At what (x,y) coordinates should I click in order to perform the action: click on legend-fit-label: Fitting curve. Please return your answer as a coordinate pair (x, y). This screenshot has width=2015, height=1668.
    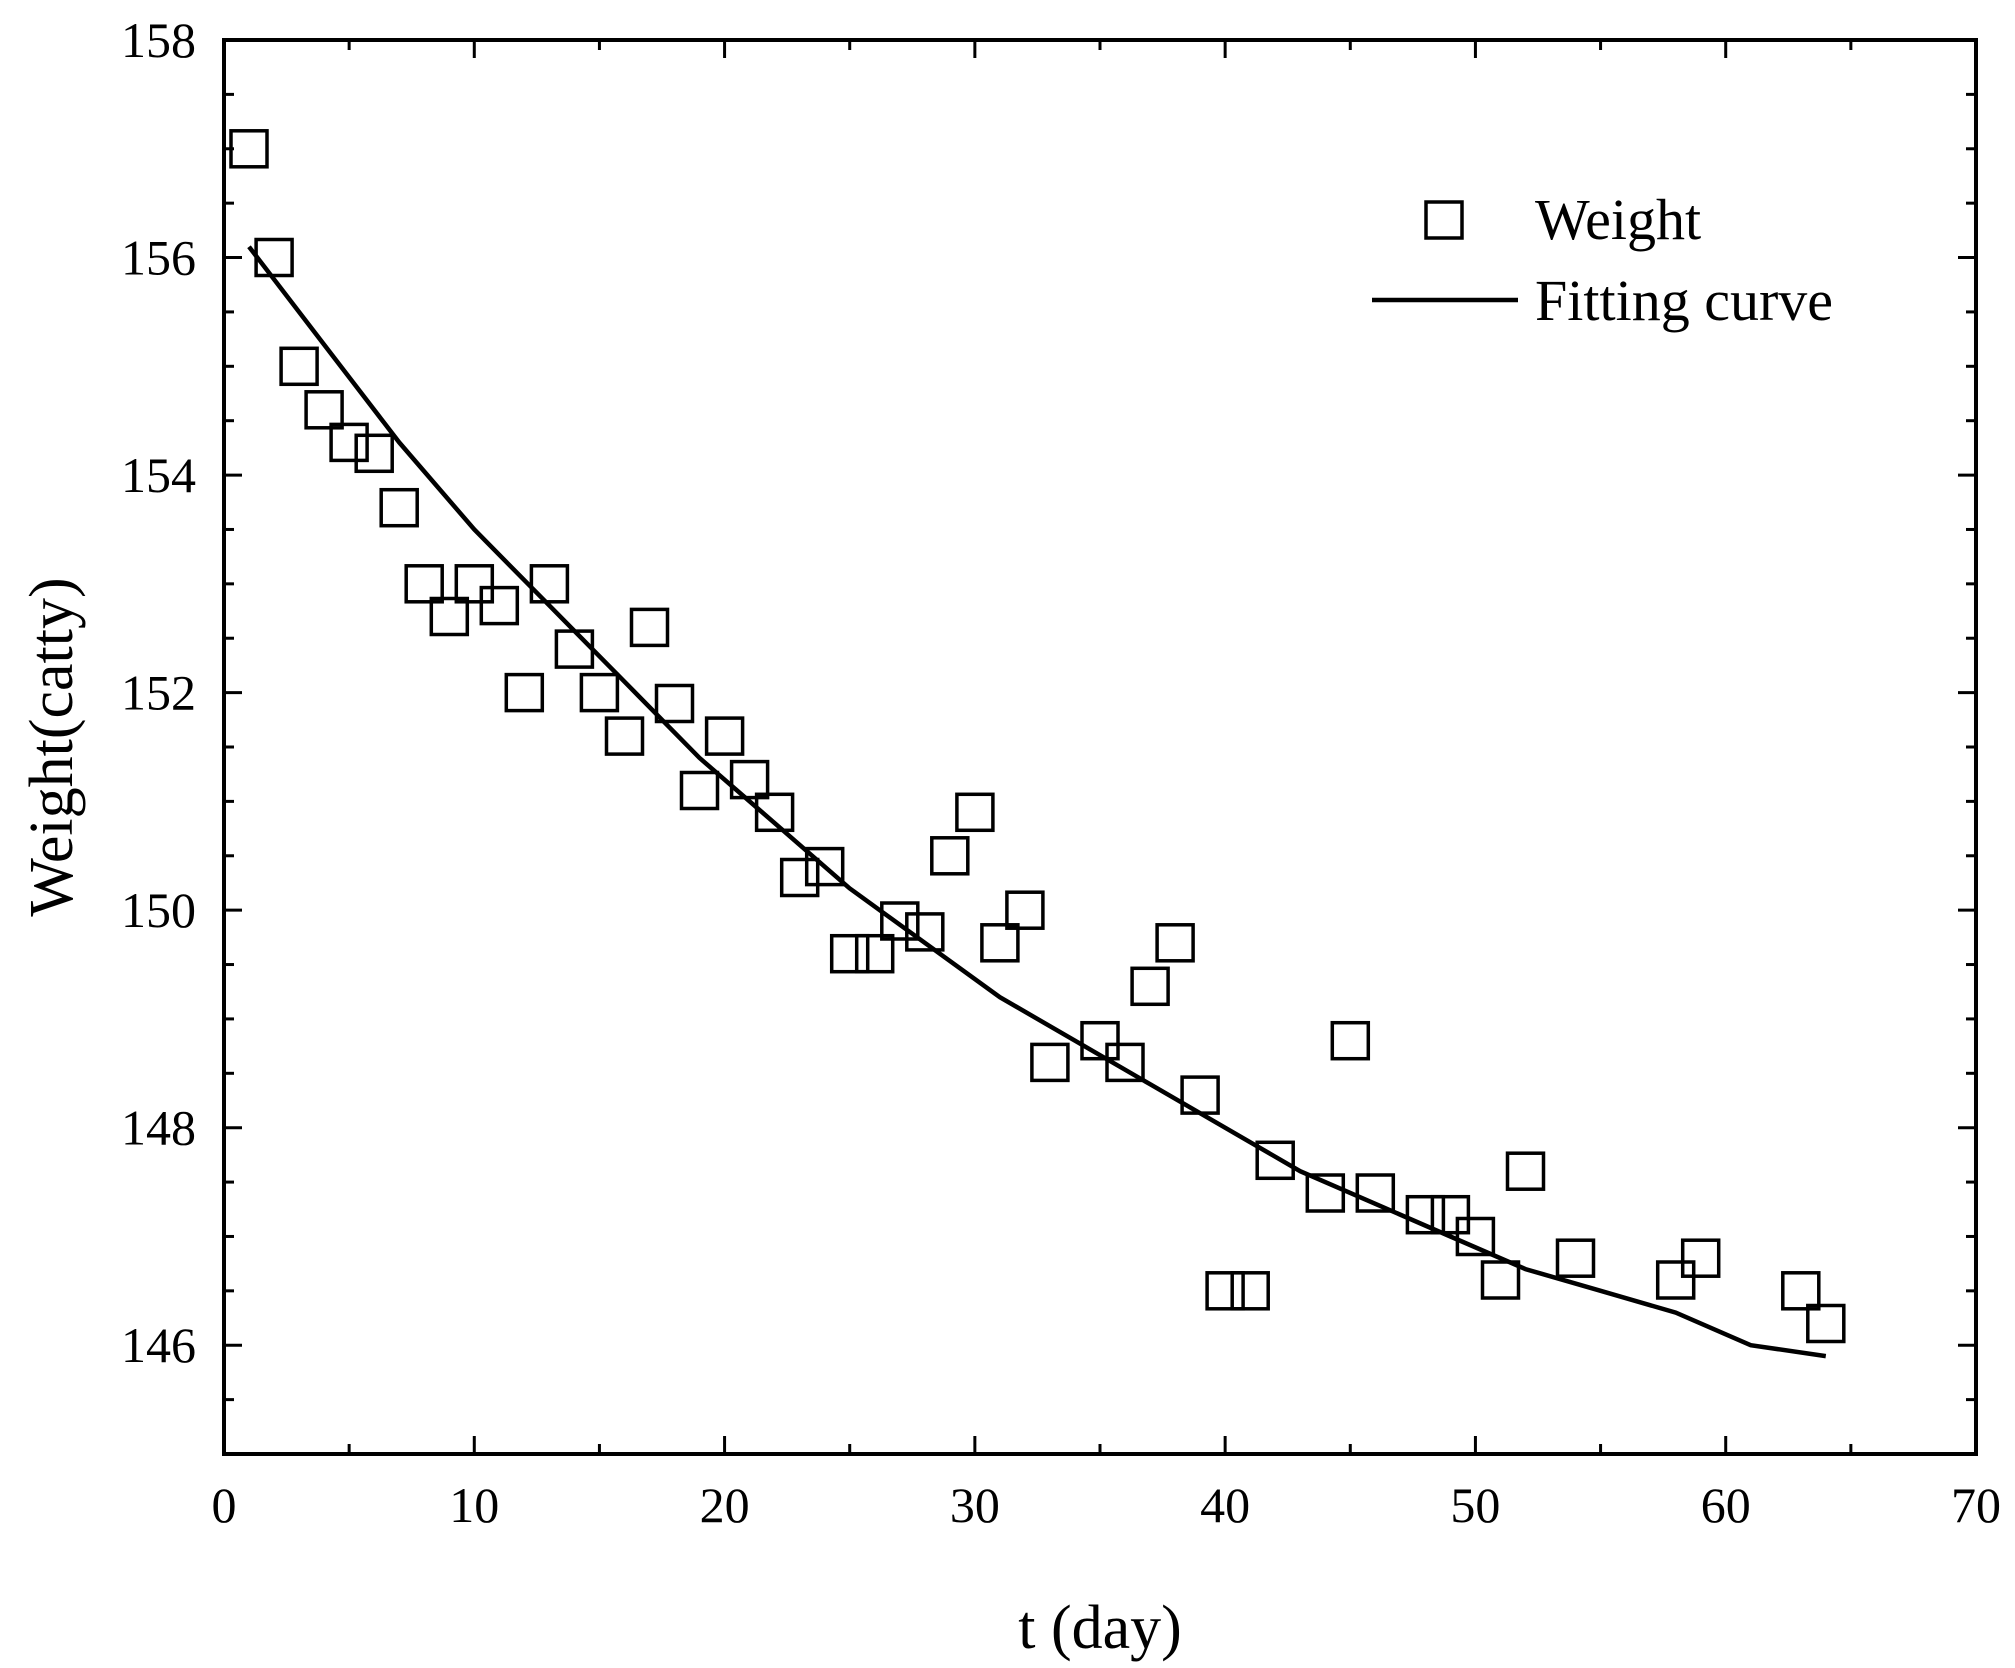
    Looking at the image, I should click on (1684, 300).